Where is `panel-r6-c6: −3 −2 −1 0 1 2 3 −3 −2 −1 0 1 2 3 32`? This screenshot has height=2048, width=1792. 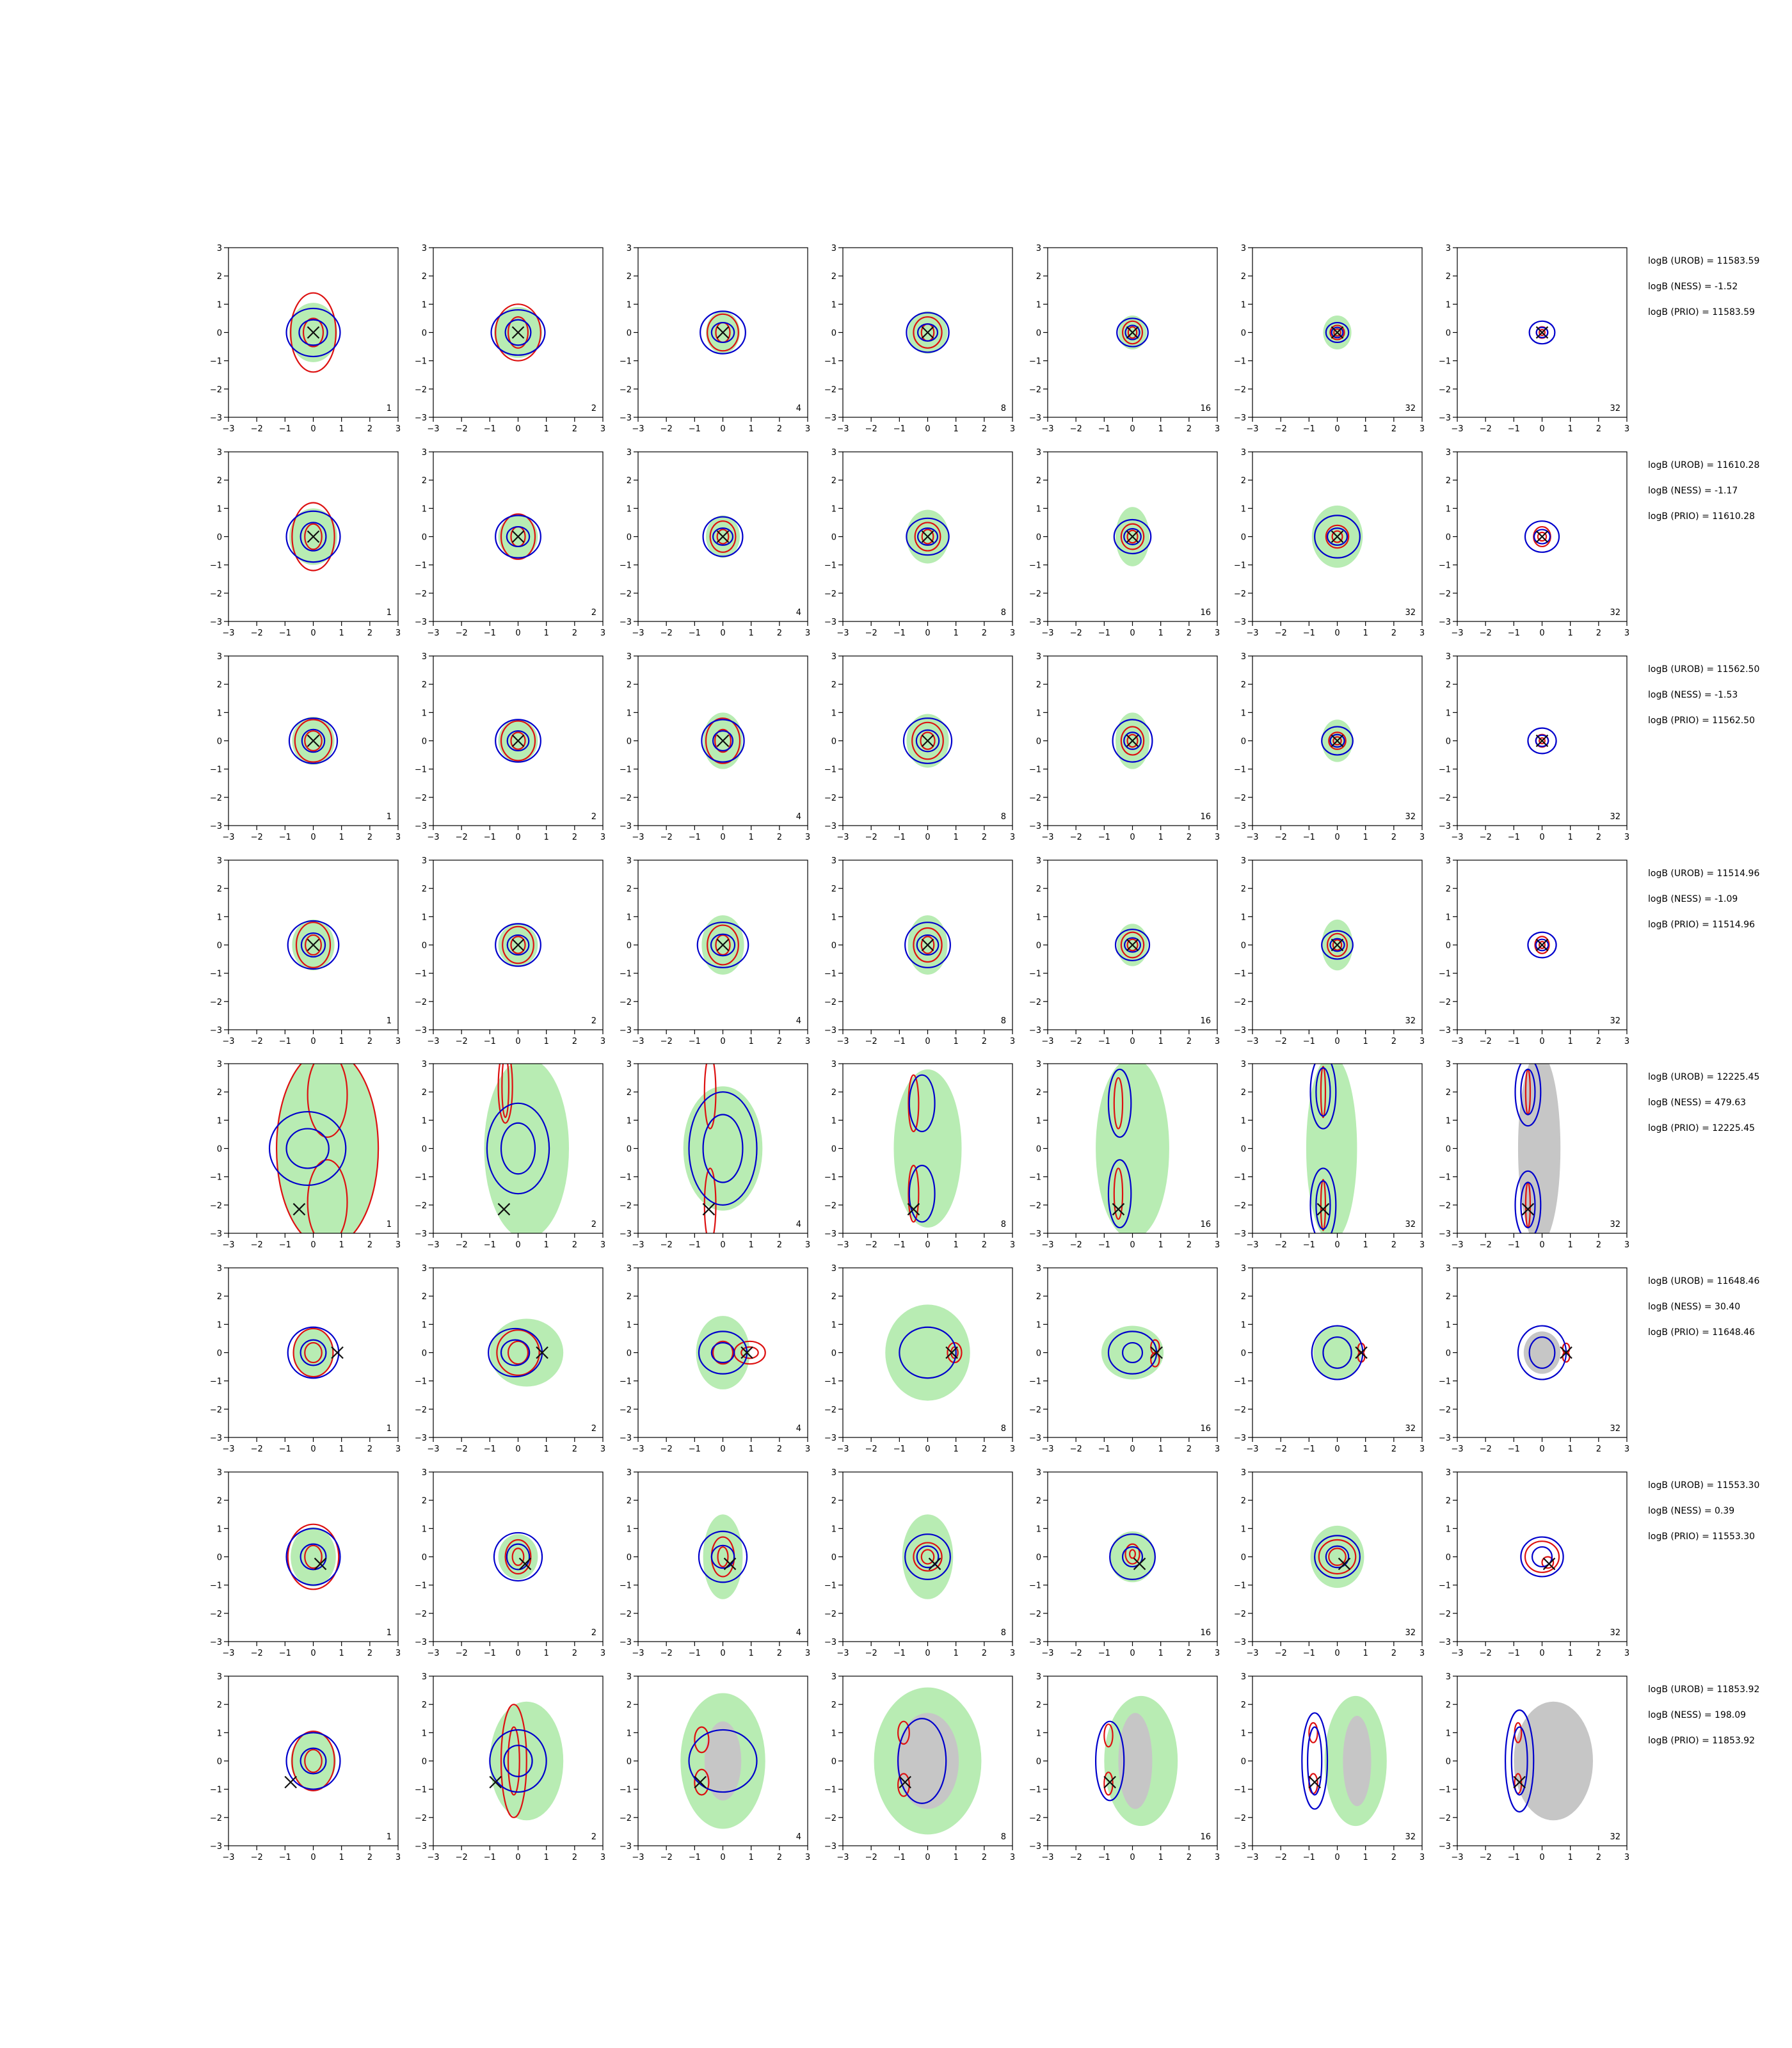
panel-r6-c6: −3 −2 −1 0 1 2 3 −3 −2 −1 0 1 2 3 32 is located at coordinates (1329, 1359).